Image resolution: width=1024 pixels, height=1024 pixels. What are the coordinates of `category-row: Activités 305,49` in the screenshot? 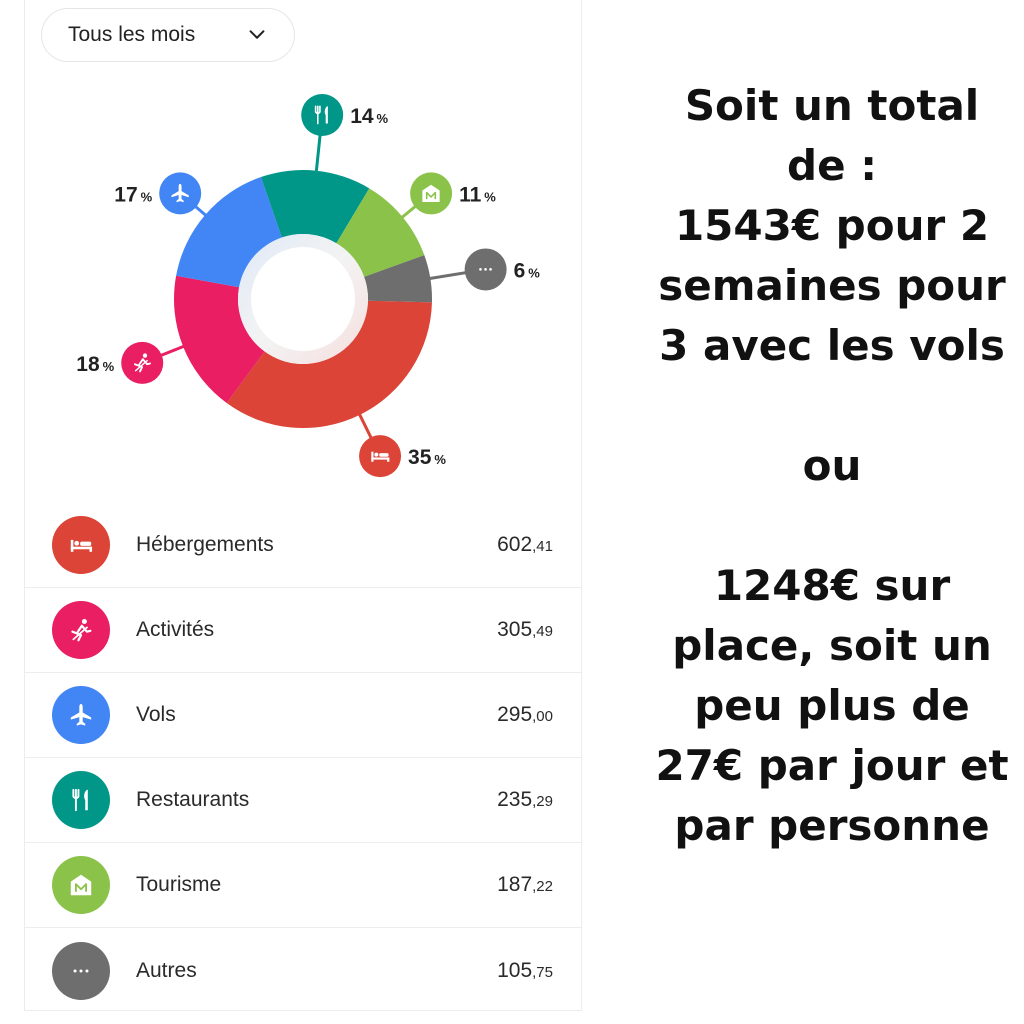 It's located at (303, 630).